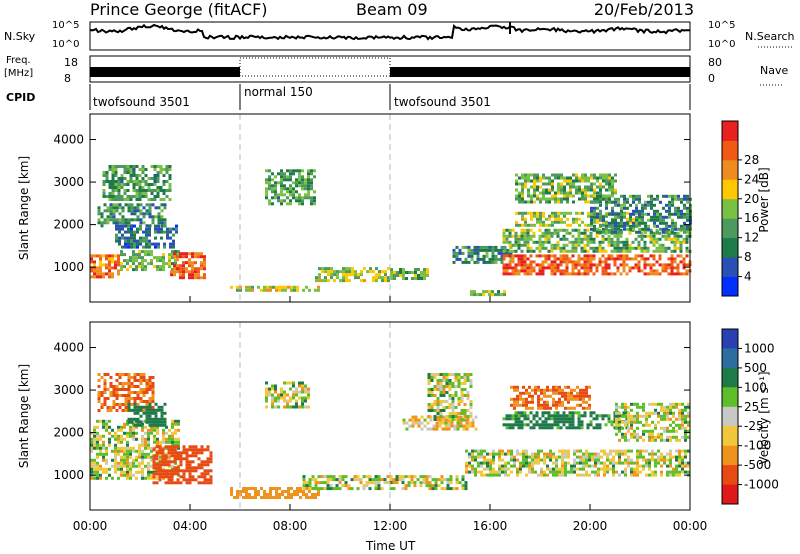 This screenshot has height=554, width=800. Describe the element at coordinates (715, 62) in the screenshot. I see `nave-tick-top: 80` at that location.